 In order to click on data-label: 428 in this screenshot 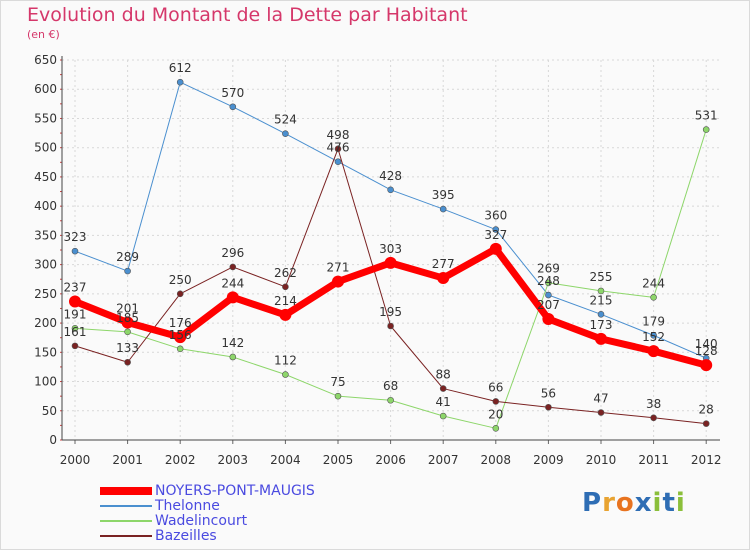, I will do `click(390, 176)`.